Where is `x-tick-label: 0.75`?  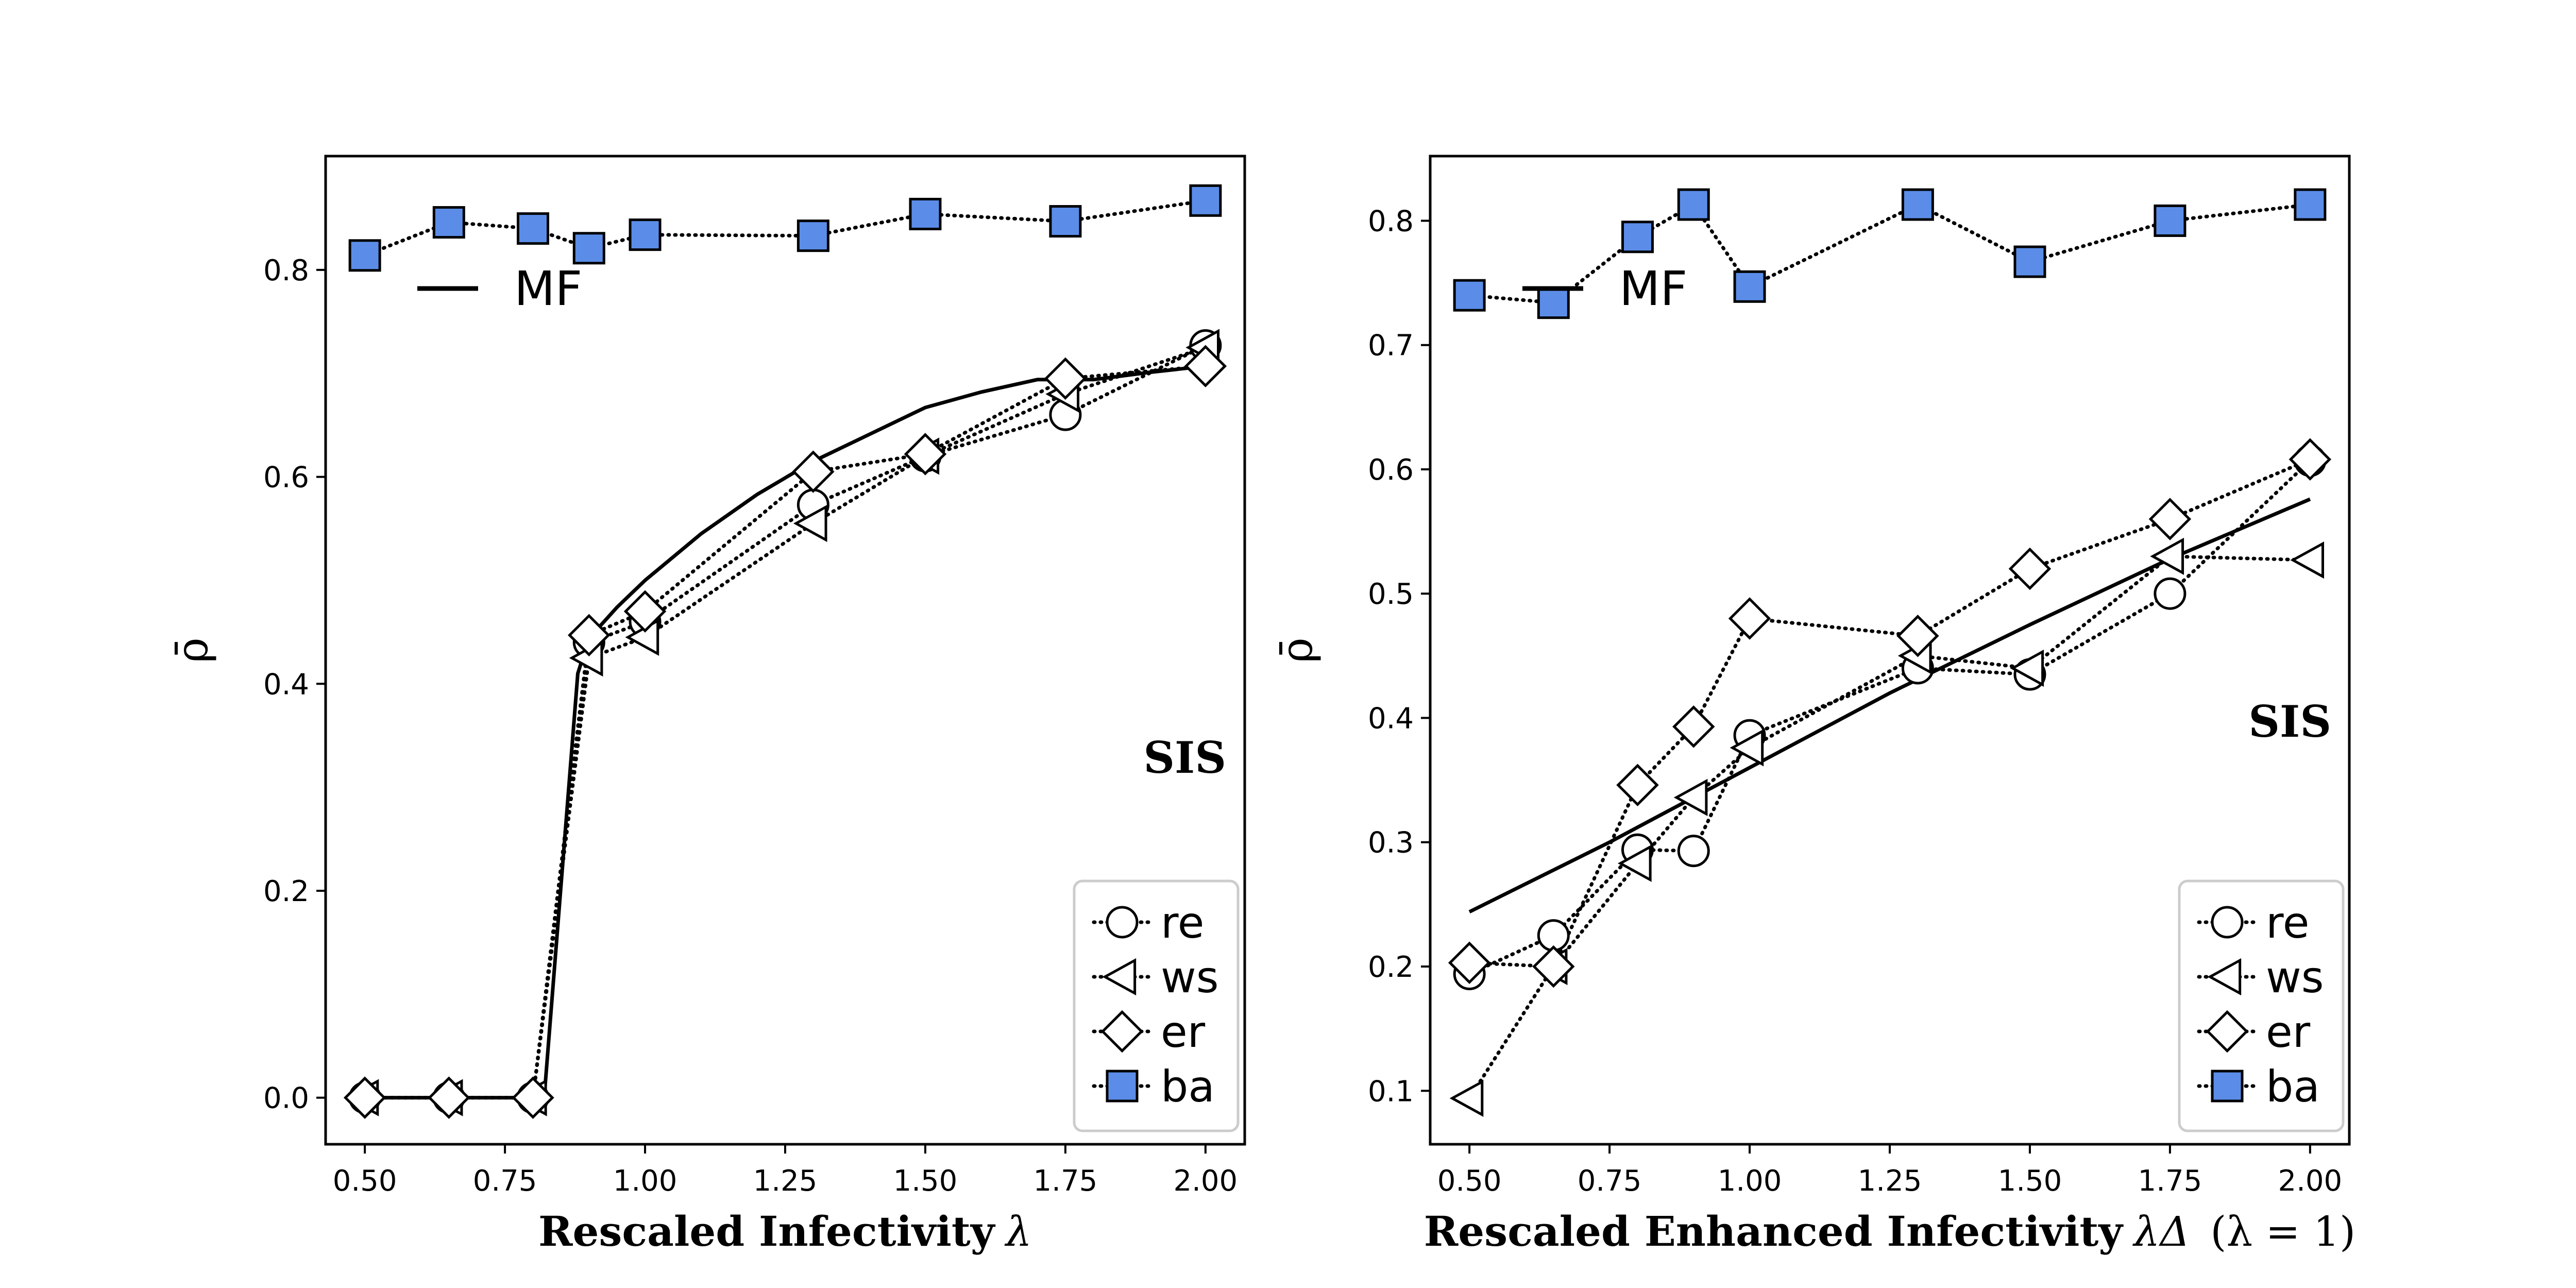 x-tick-label: 0.75 is located at coordinates (1610, 1181).